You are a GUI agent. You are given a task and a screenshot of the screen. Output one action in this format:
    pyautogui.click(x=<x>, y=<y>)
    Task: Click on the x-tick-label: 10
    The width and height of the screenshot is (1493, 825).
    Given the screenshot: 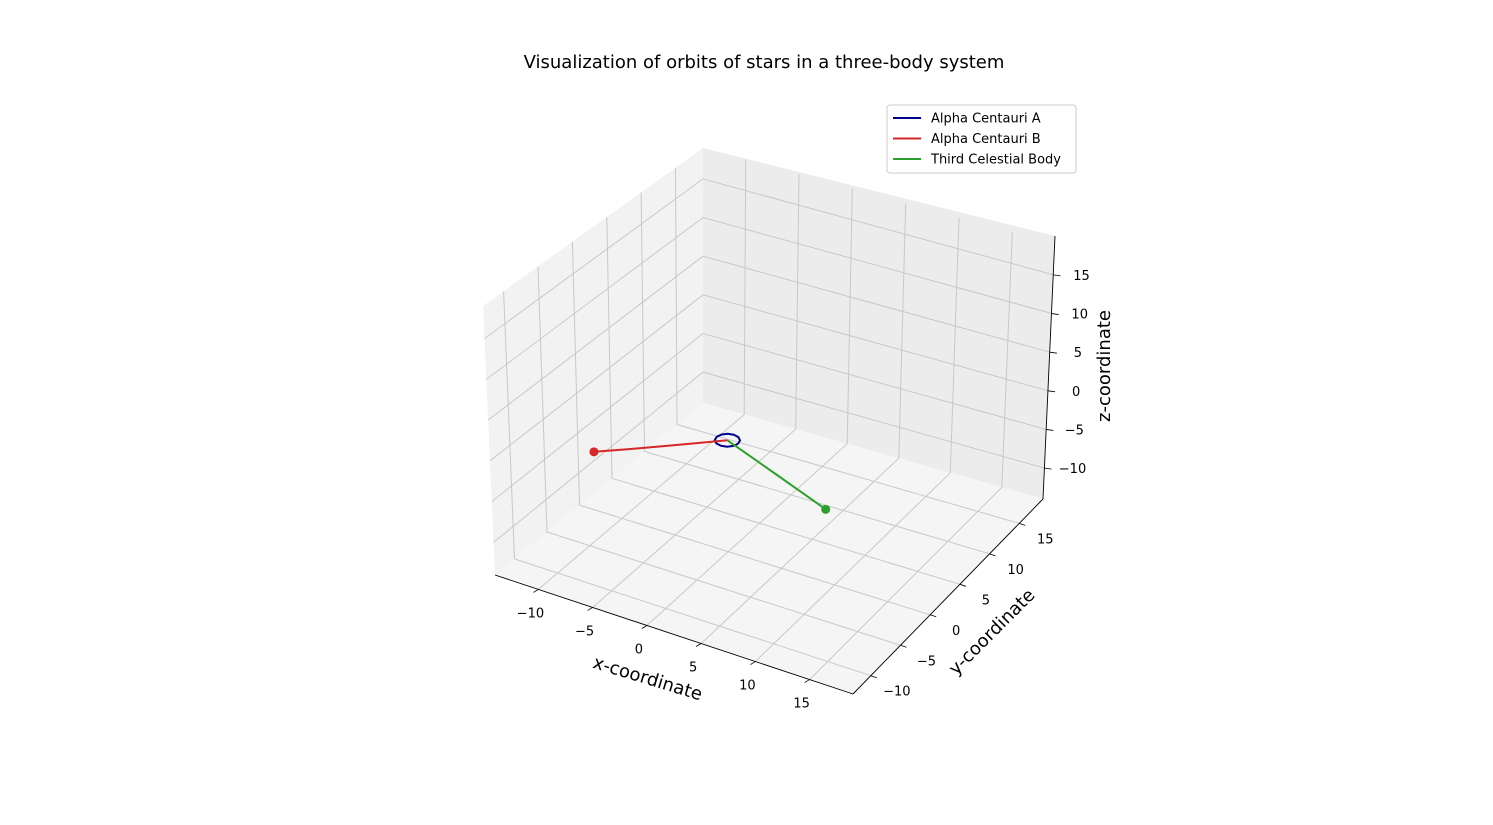 What is the action you would take?
    pyautogui.click(x=747, y=686)
    